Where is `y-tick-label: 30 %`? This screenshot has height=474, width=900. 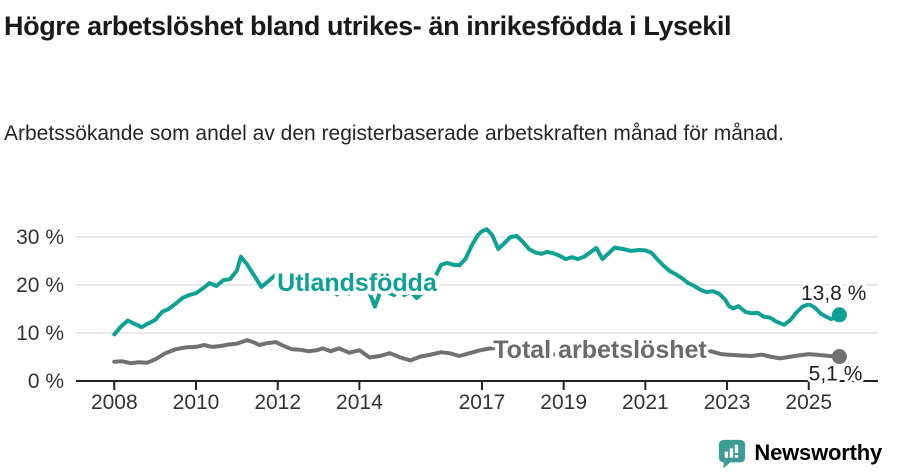 y-tick-label: 30 % is located at coordinates (40, 237).